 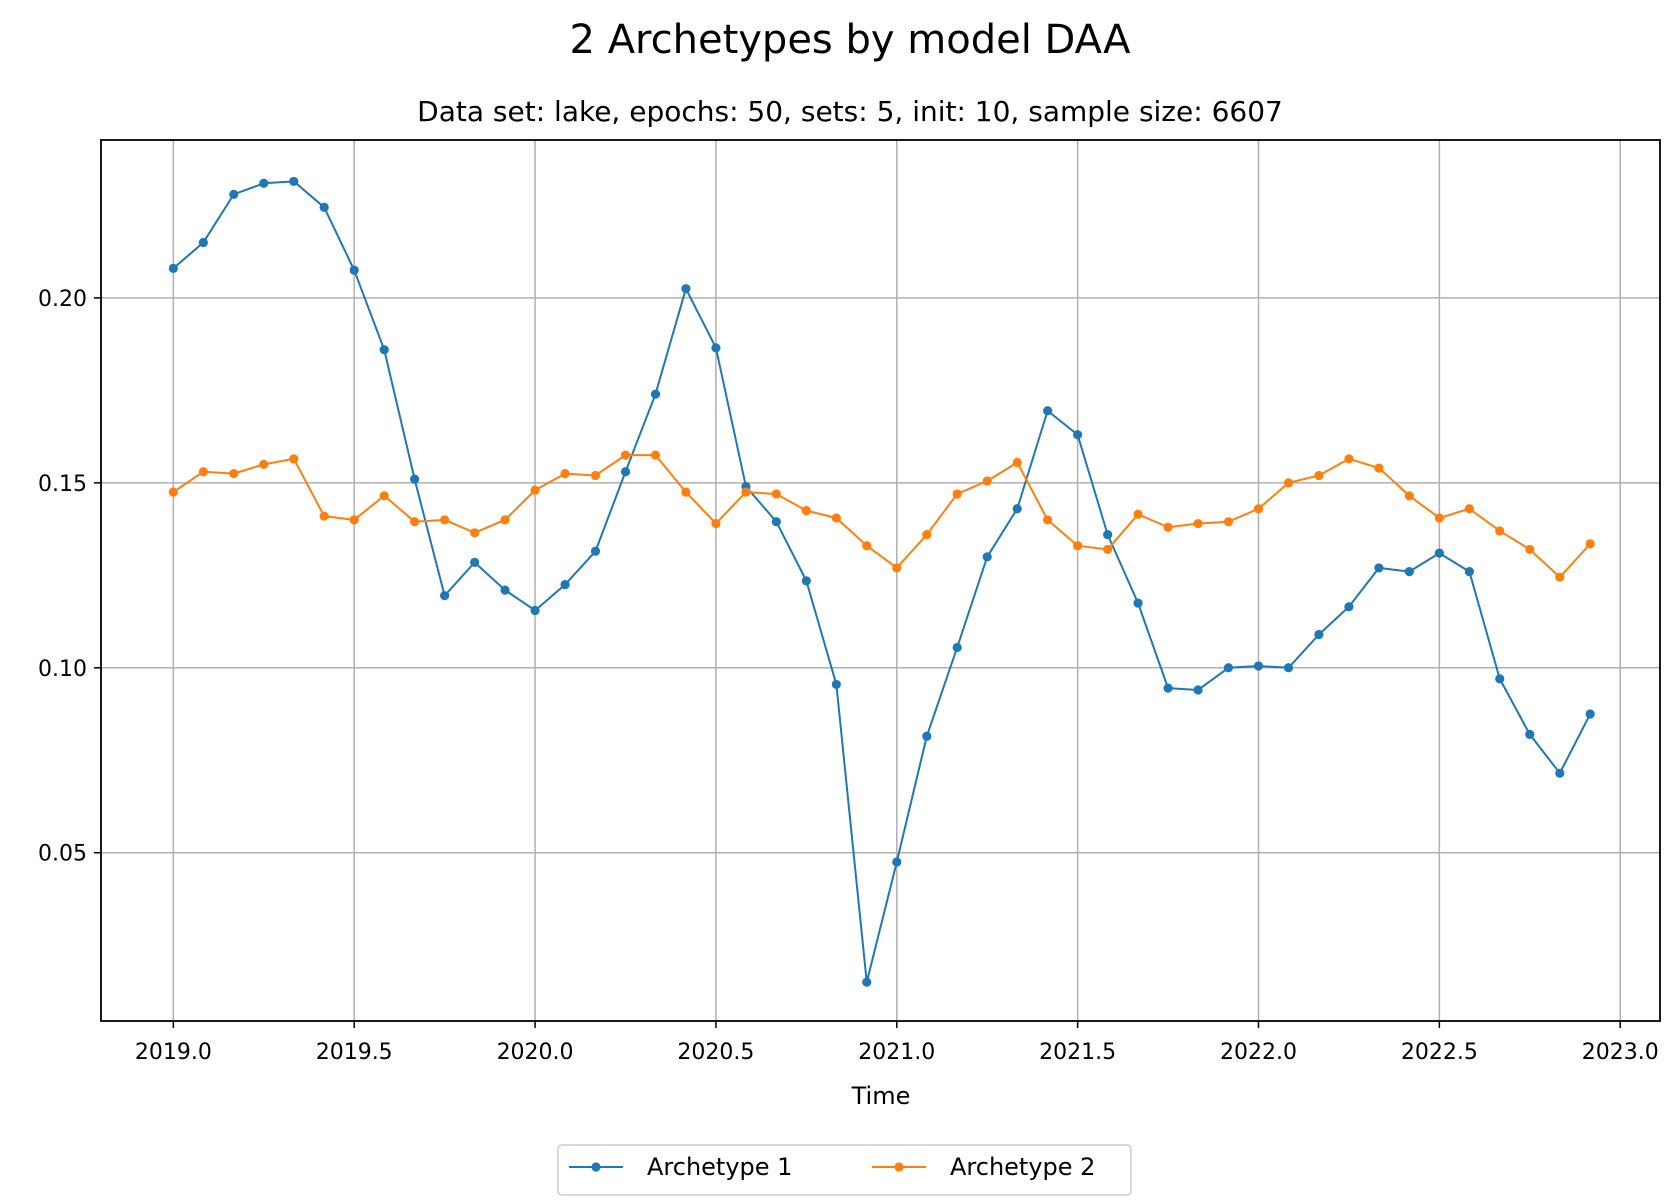 I want to click on legend-items: Archetype 1 Archetype 2, so click(x=832, y=1167).